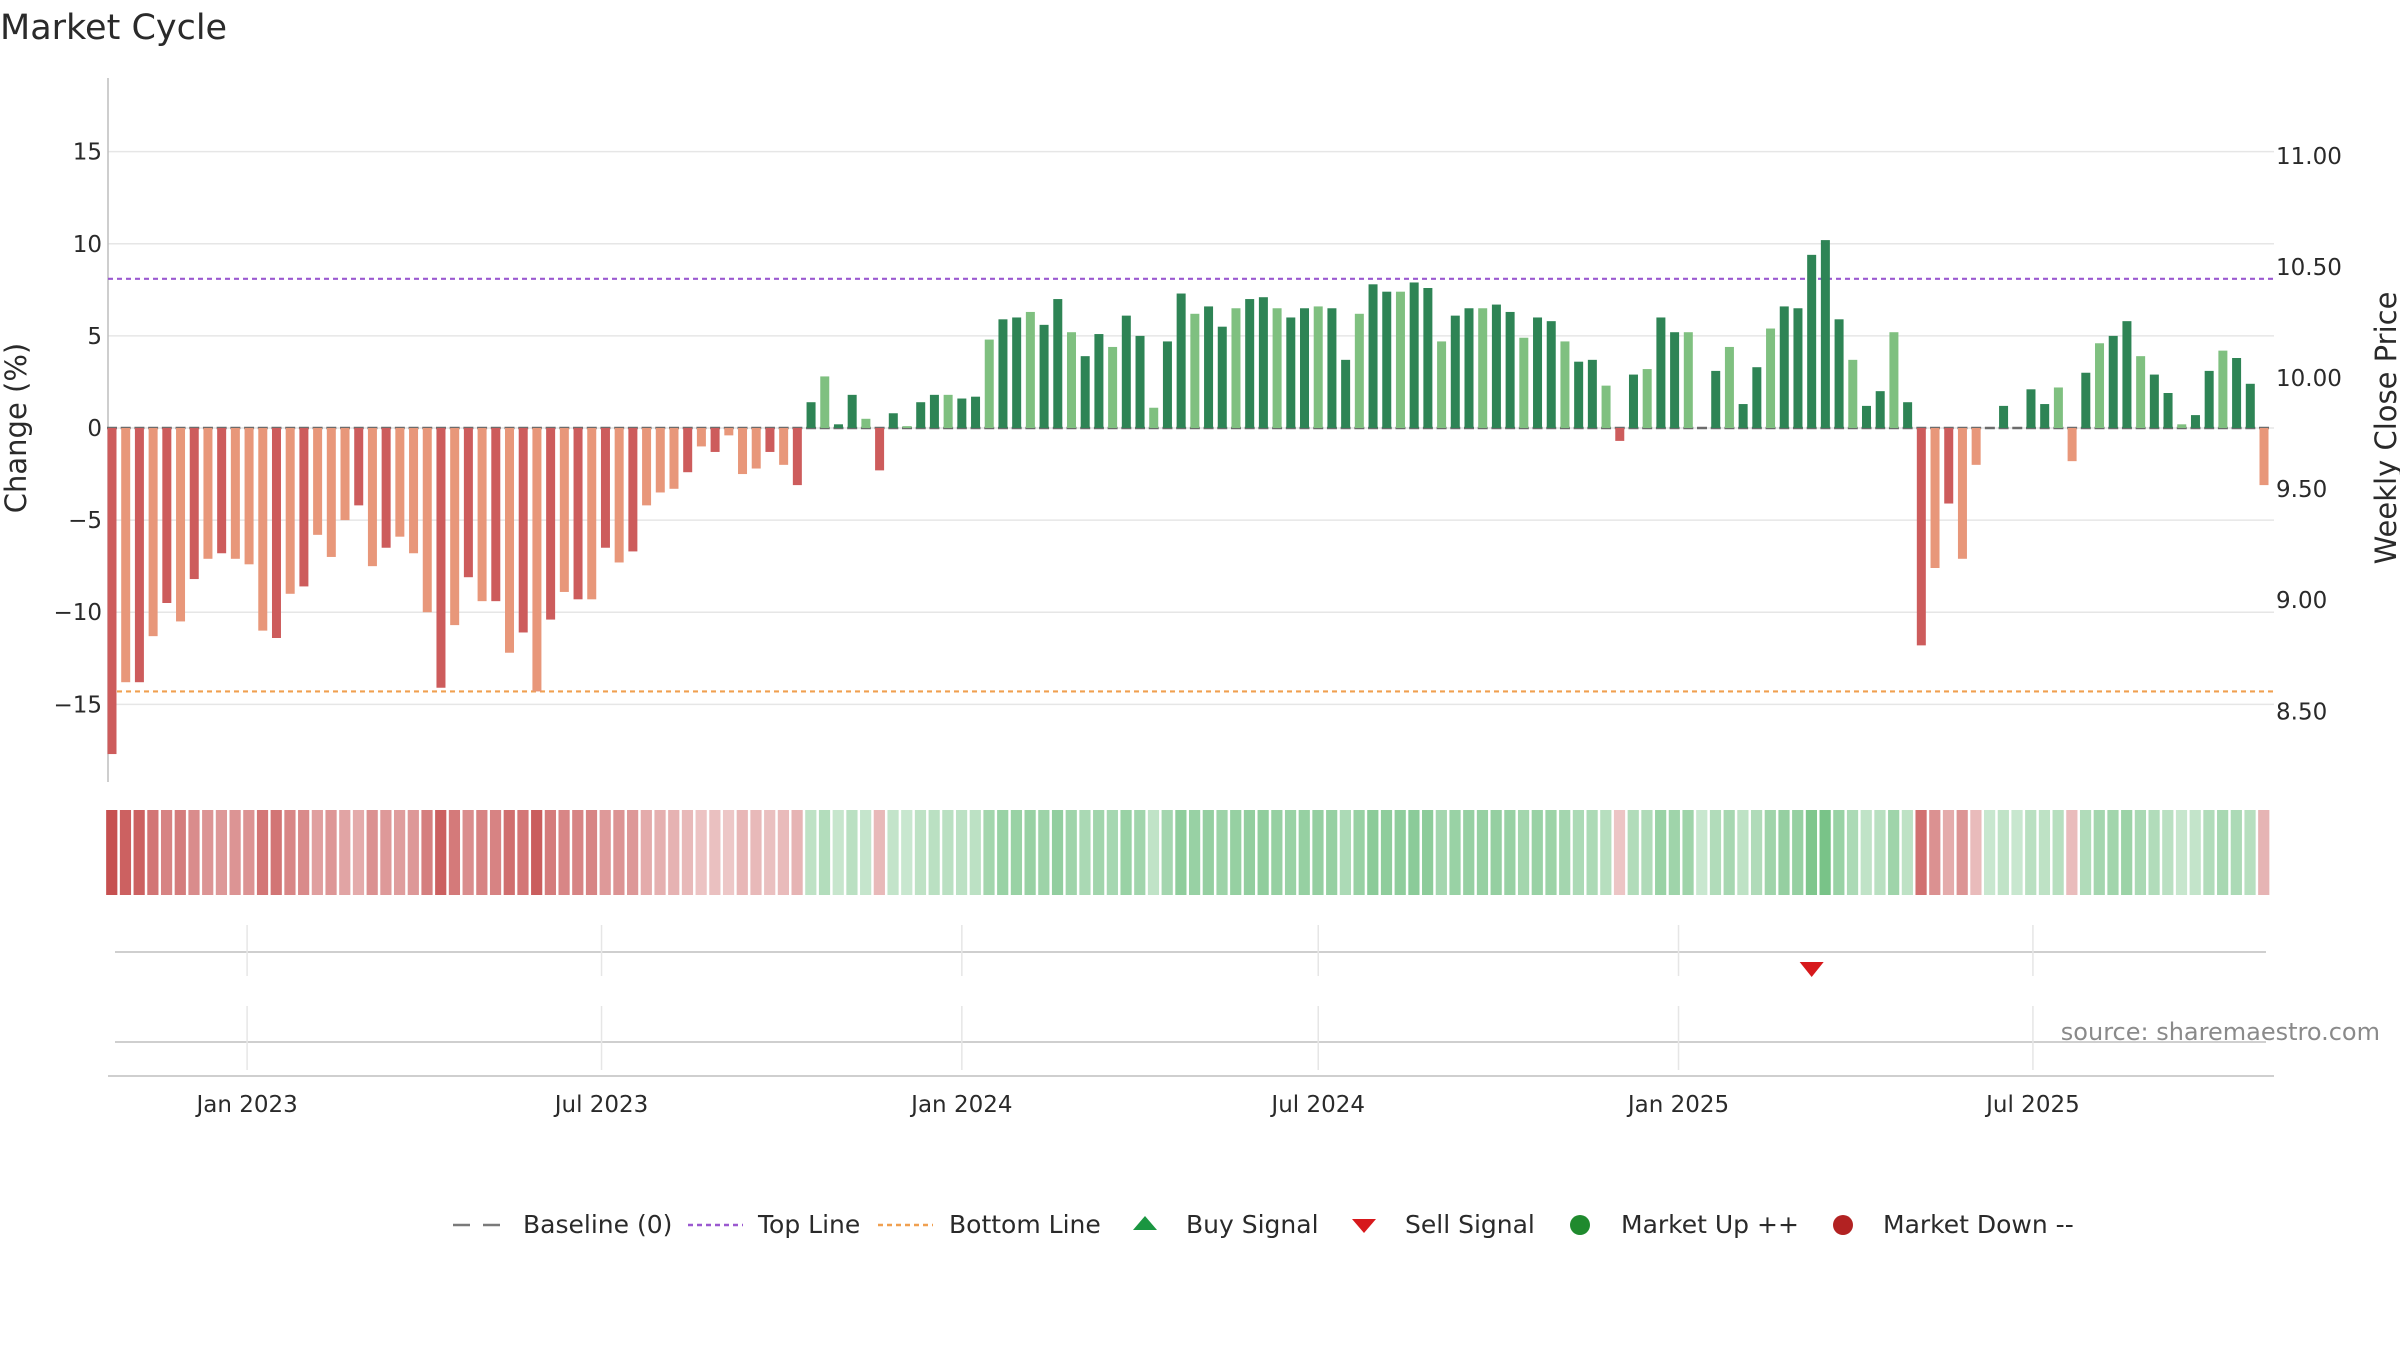 The image size is (2400, 1350). What do you see at coordinates (1580, 1225) in the screenshot?
I see `legend-market-up-icon` at bounding box center [1580, 1225].